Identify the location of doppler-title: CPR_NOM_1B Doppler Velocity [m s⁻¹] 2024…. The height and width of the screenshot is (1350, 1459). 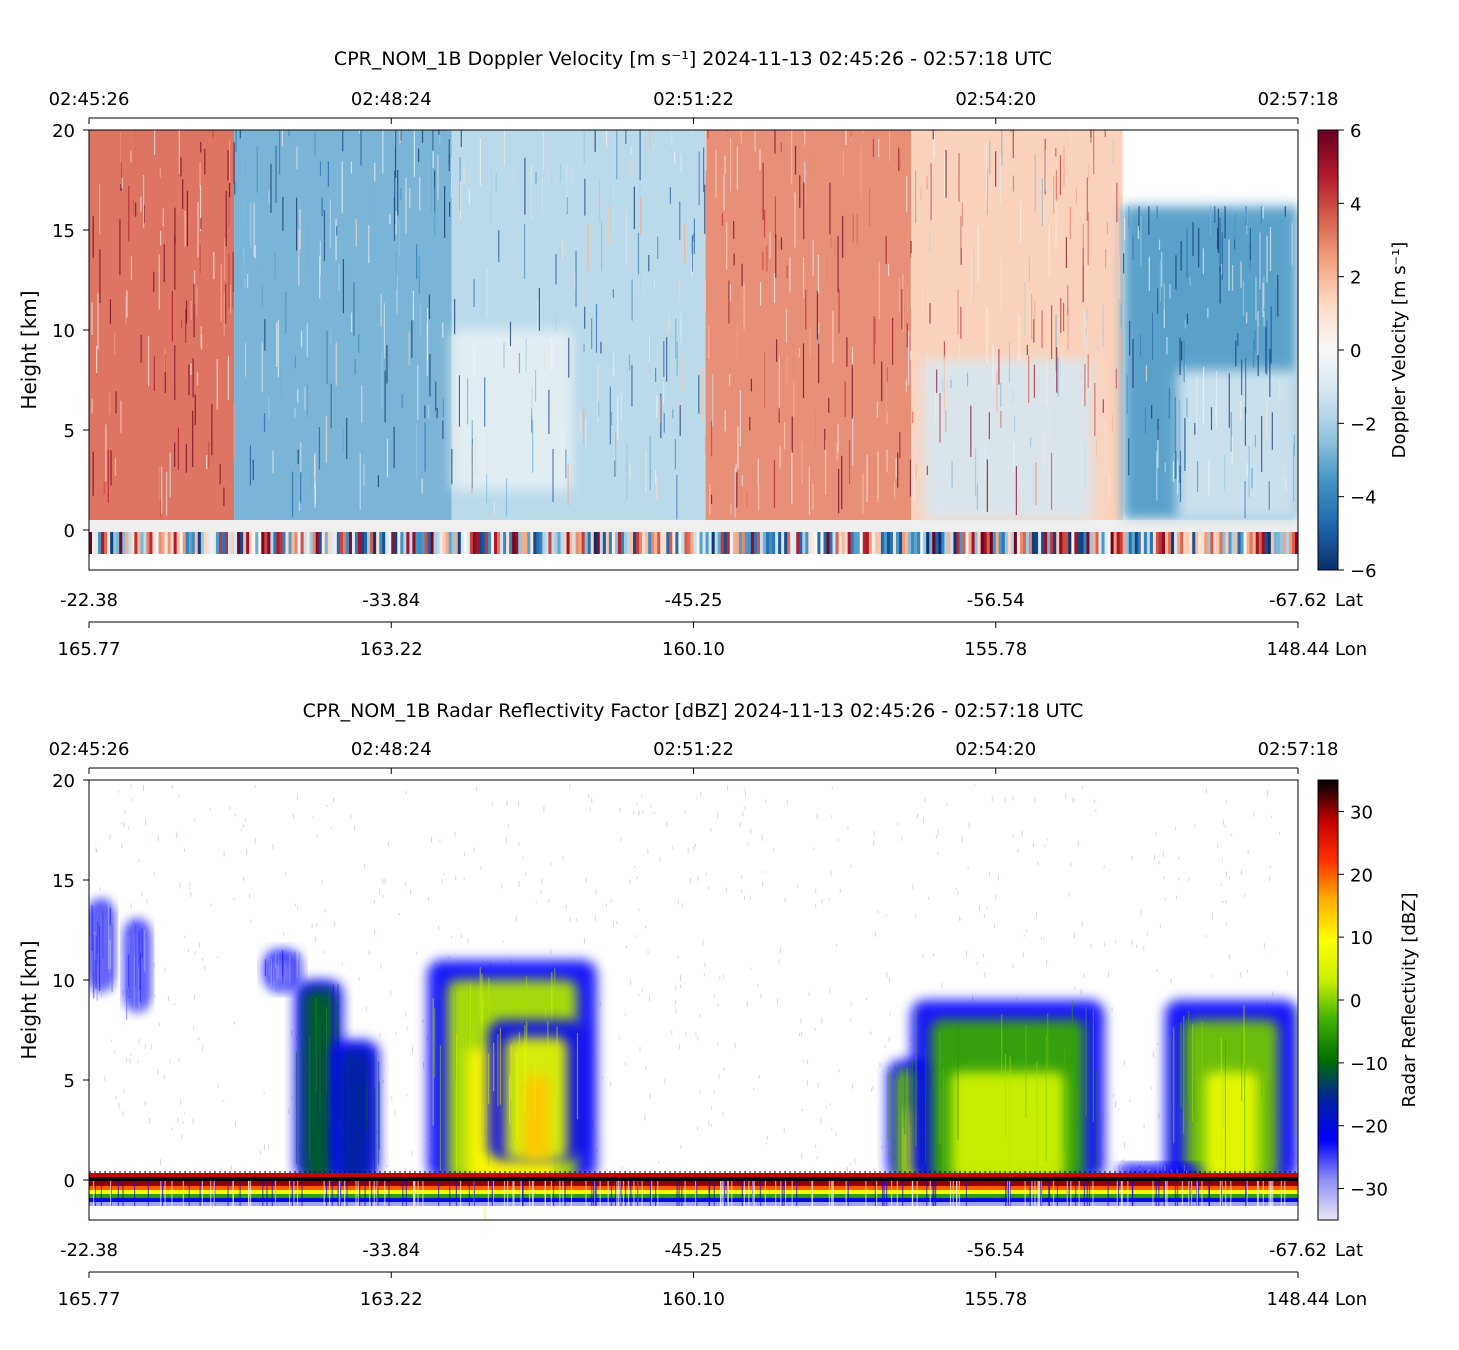
(693, 59).